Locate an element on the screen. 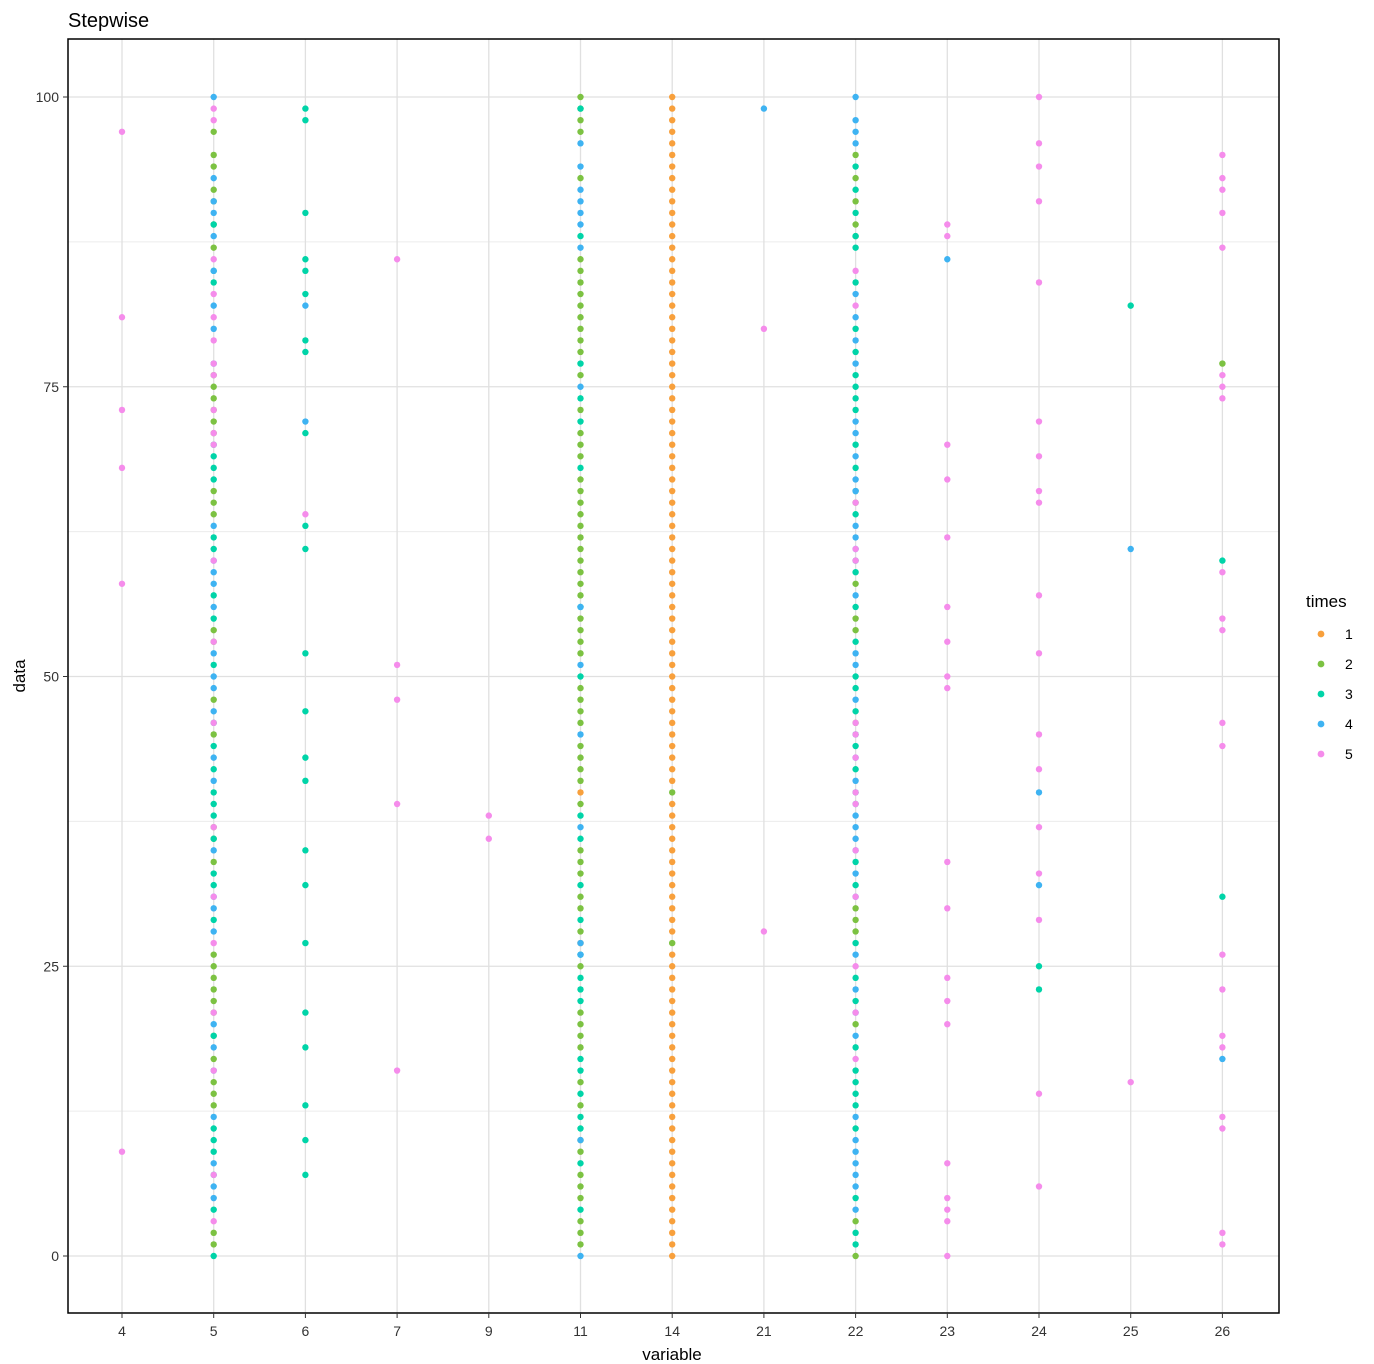  y-tick-label: 0 is located at coordinates (55, 1256).